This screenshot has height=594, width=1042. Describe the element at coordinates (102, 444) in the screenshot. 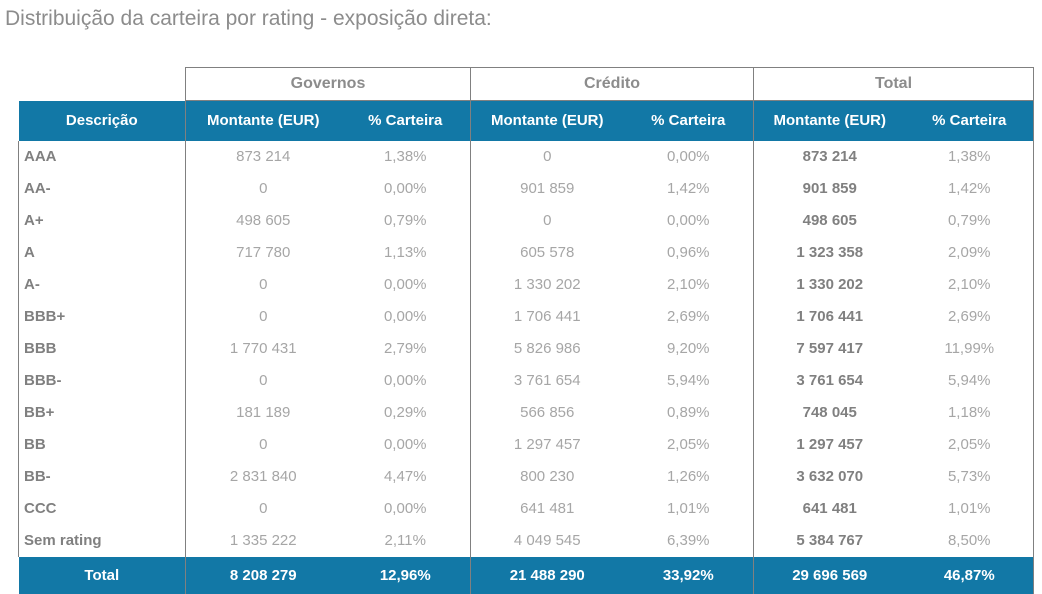

I see `rating-label-cell: BB` at that location.